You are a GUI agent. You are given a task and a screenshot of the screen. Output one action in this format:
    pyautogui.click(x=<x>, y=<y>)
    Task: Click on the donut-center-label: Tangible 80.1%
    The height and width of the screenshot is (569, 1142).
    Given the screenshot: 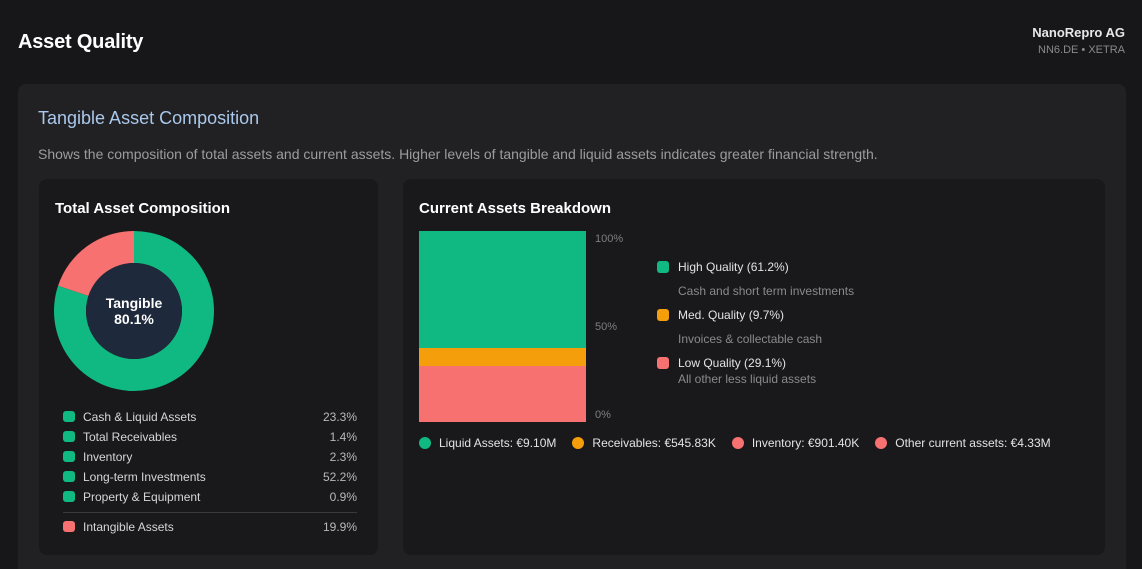 What is the action you would take?
    pyautogui.click(x=134, y=311)
    